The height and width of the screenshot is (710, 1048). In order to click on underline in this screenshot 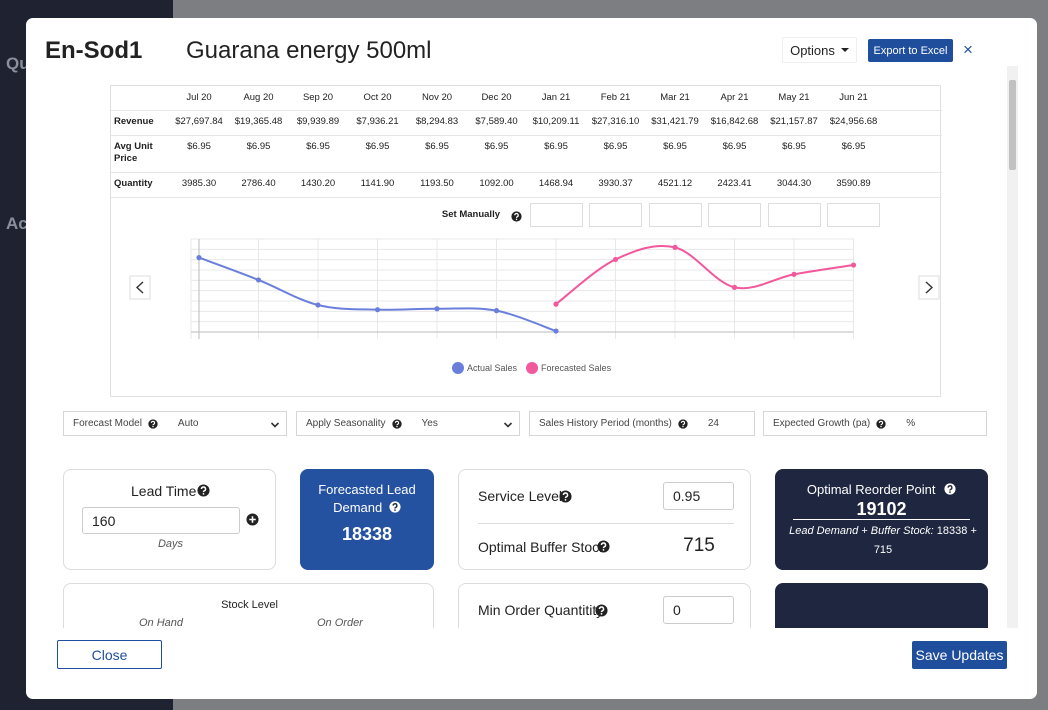, I will do `click(881, 519)`.